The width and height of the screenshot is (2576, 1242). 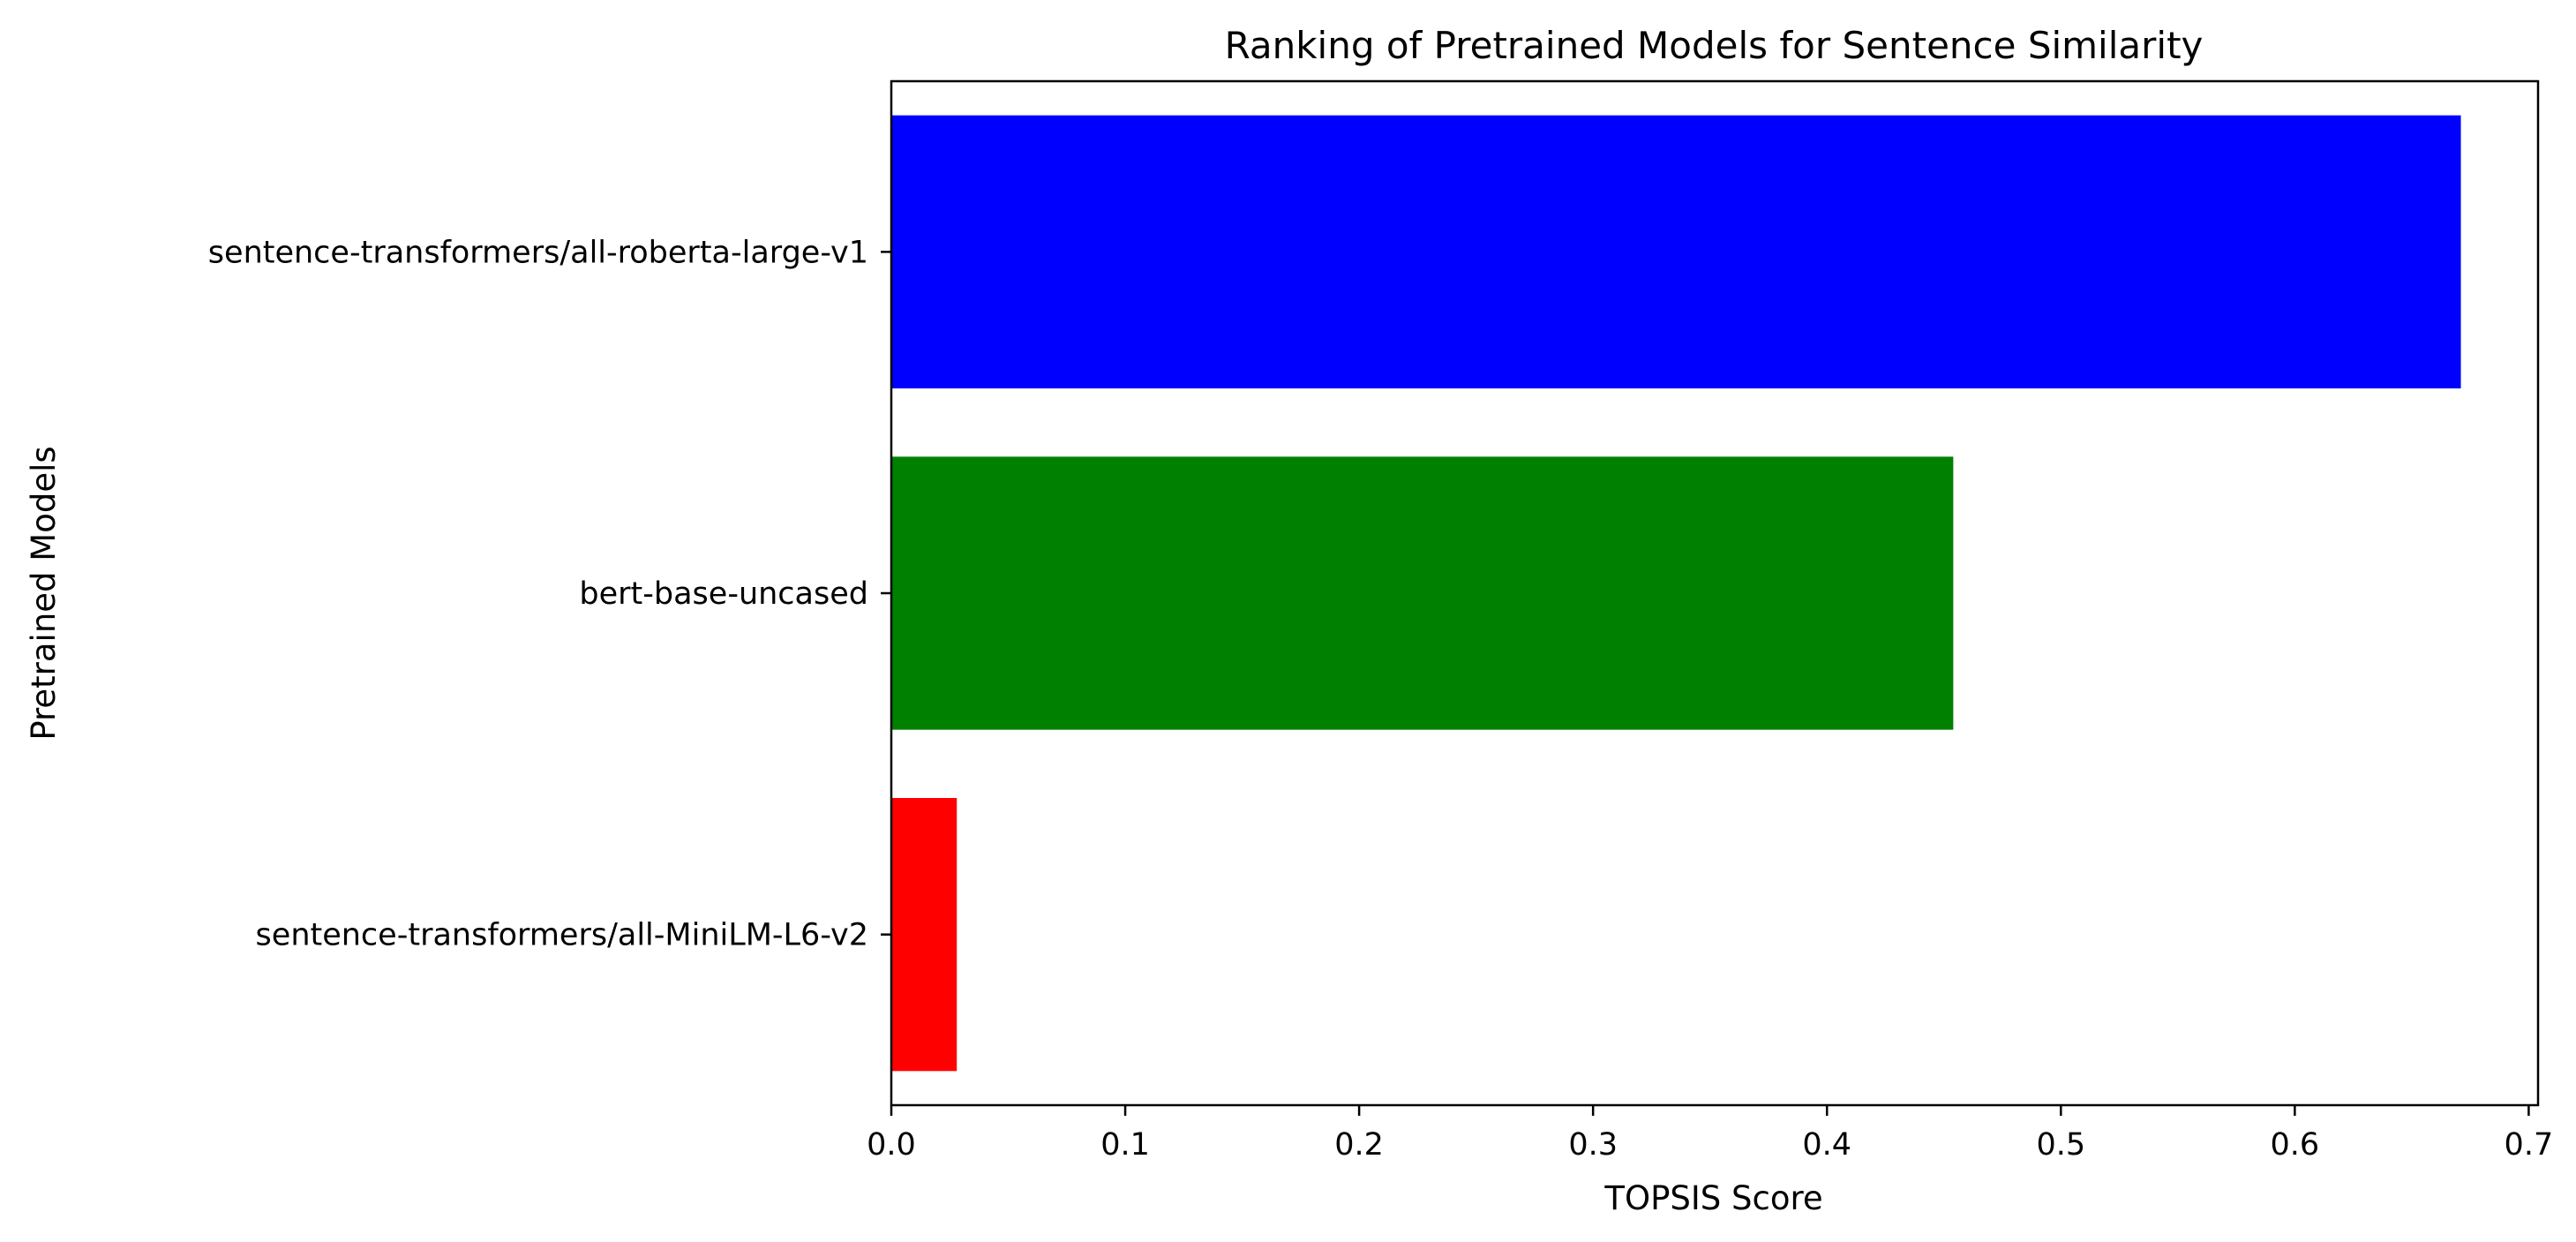 I want to click on x-tick-label: 0.1, so click(x=1125, y=1145).